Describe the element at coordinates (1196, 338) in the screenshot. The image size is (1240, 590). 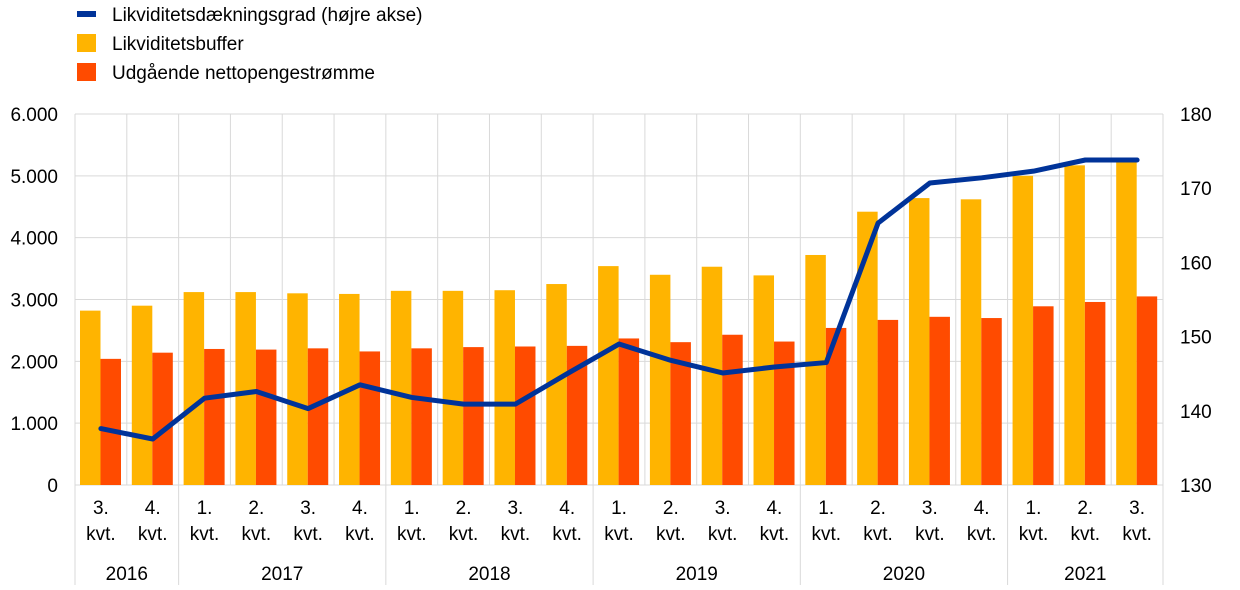
I see `y-right-tick-label: 150` at that location.